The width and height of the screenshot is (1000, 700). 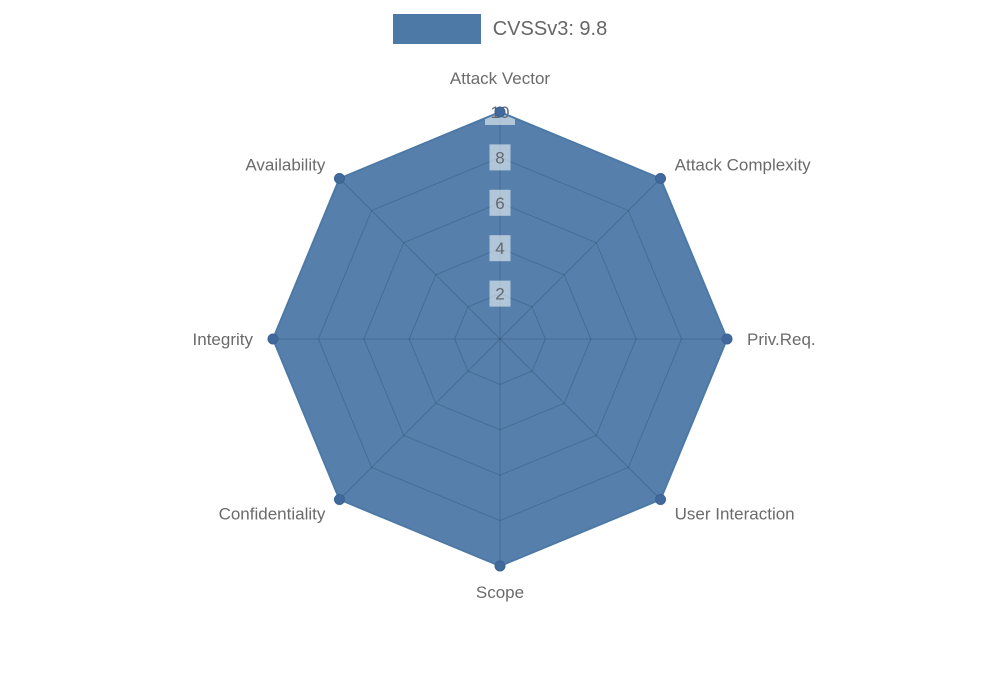 What do you see at coordinates (743, 164) in the screenshot?
I see `axis-label-attack-complexity: Attack Complexity` at bounding box center [743, 164].